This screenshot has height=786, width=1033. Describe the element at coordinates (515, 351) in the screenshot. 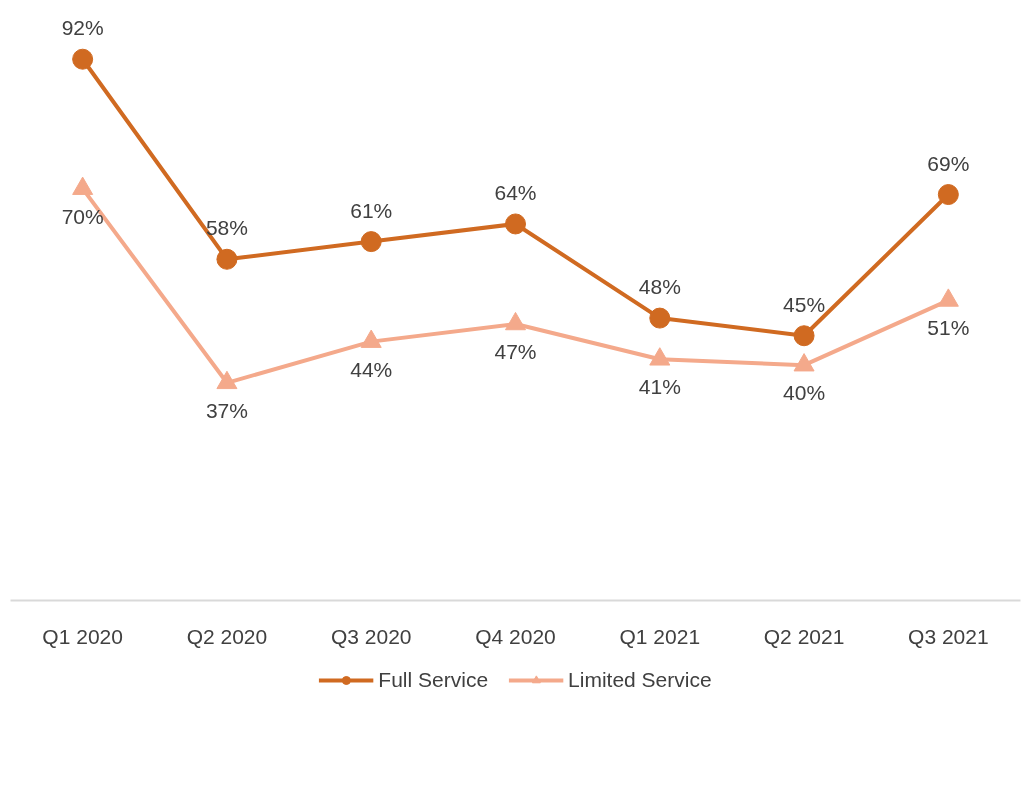

I see `data-label: 47%` at that location.